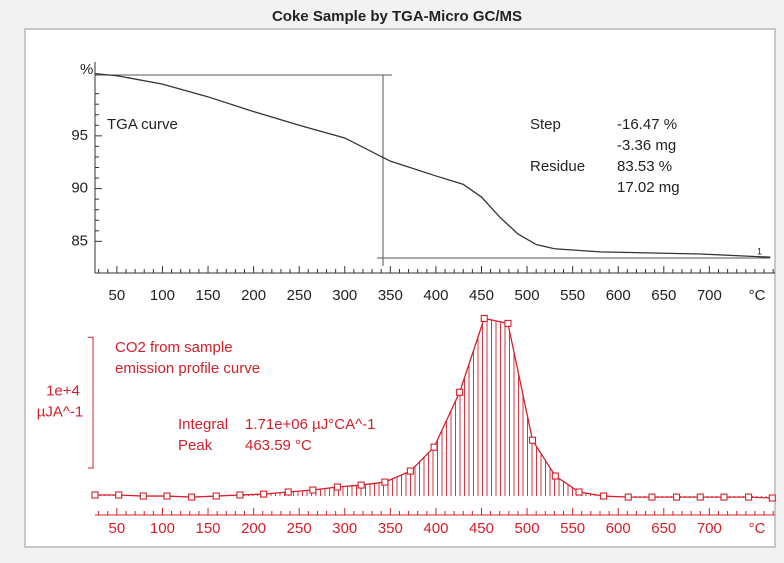 This screenshot has height=563, width=784. What do you see at coordinates (195, 445) in the screenshot?
I see `annotation: Peak` at bounding box center [195, 445].